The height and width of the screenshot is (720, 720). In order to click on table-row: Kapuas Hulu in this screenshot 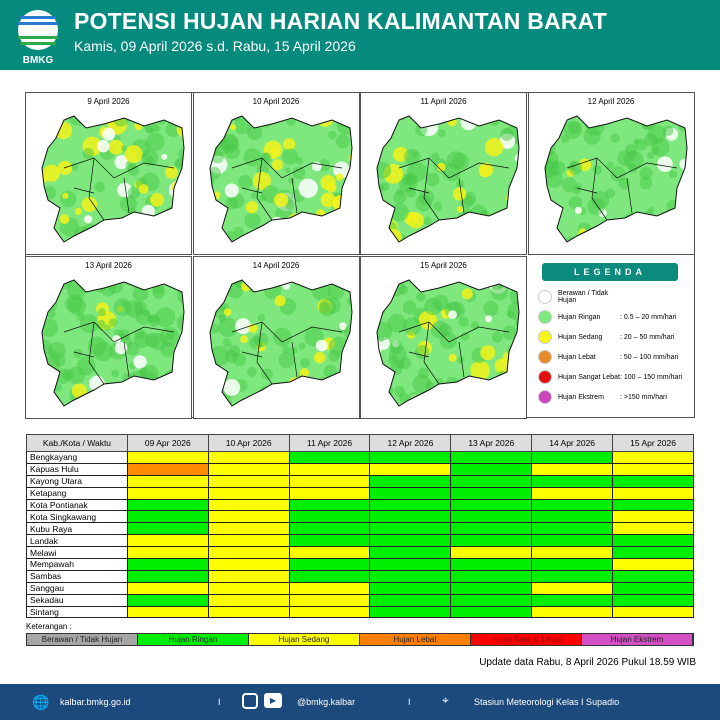, I will do `click(360, 469)`.